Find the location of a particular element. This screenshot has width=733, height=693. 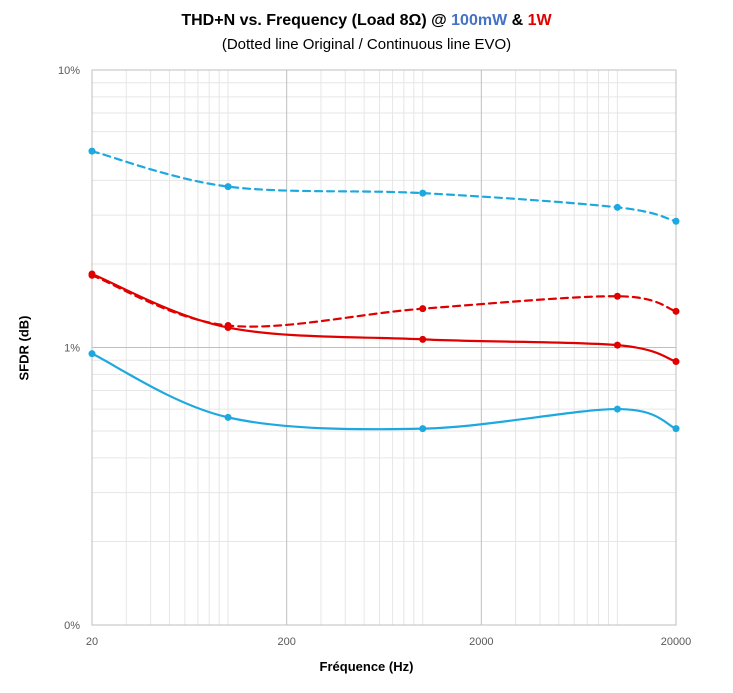

title-part-0: THD+N vs. Frequency (Load 8Ω) @ is located at coordinates (316, 20).